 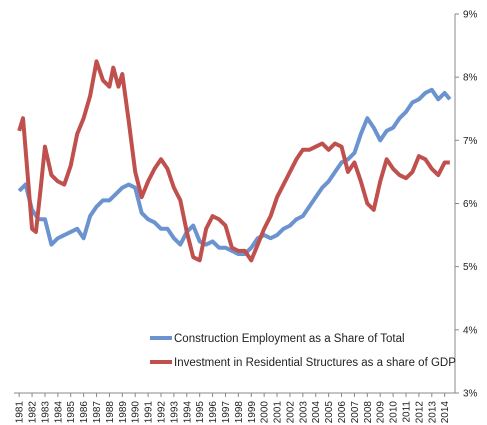 I want to click on y-tick-label: 4%, so click(x=470, y=330).